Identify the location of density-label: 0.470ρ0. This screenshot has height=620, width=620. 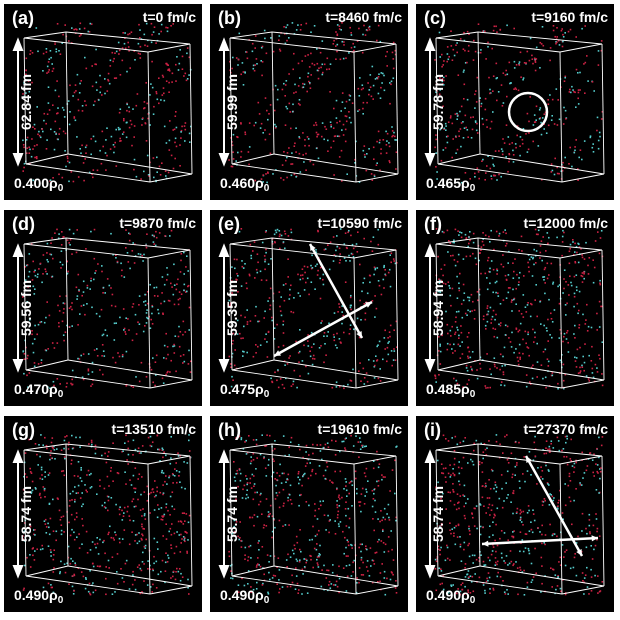
(38, 391).